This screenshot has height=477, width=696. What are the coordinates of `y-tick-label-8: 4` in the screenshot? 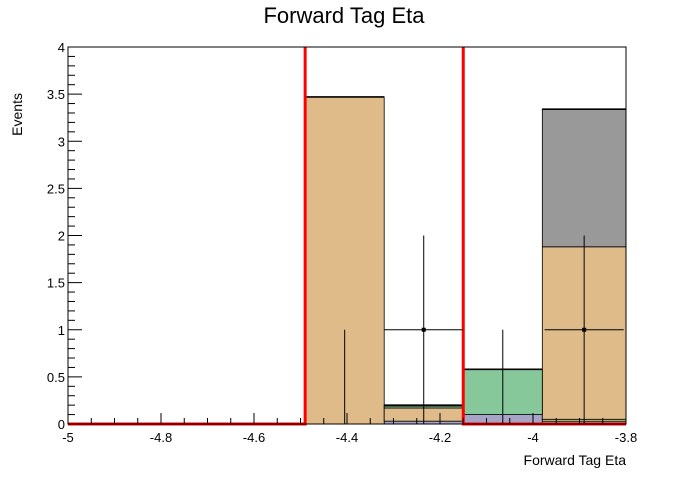 It's located at (61, 47).